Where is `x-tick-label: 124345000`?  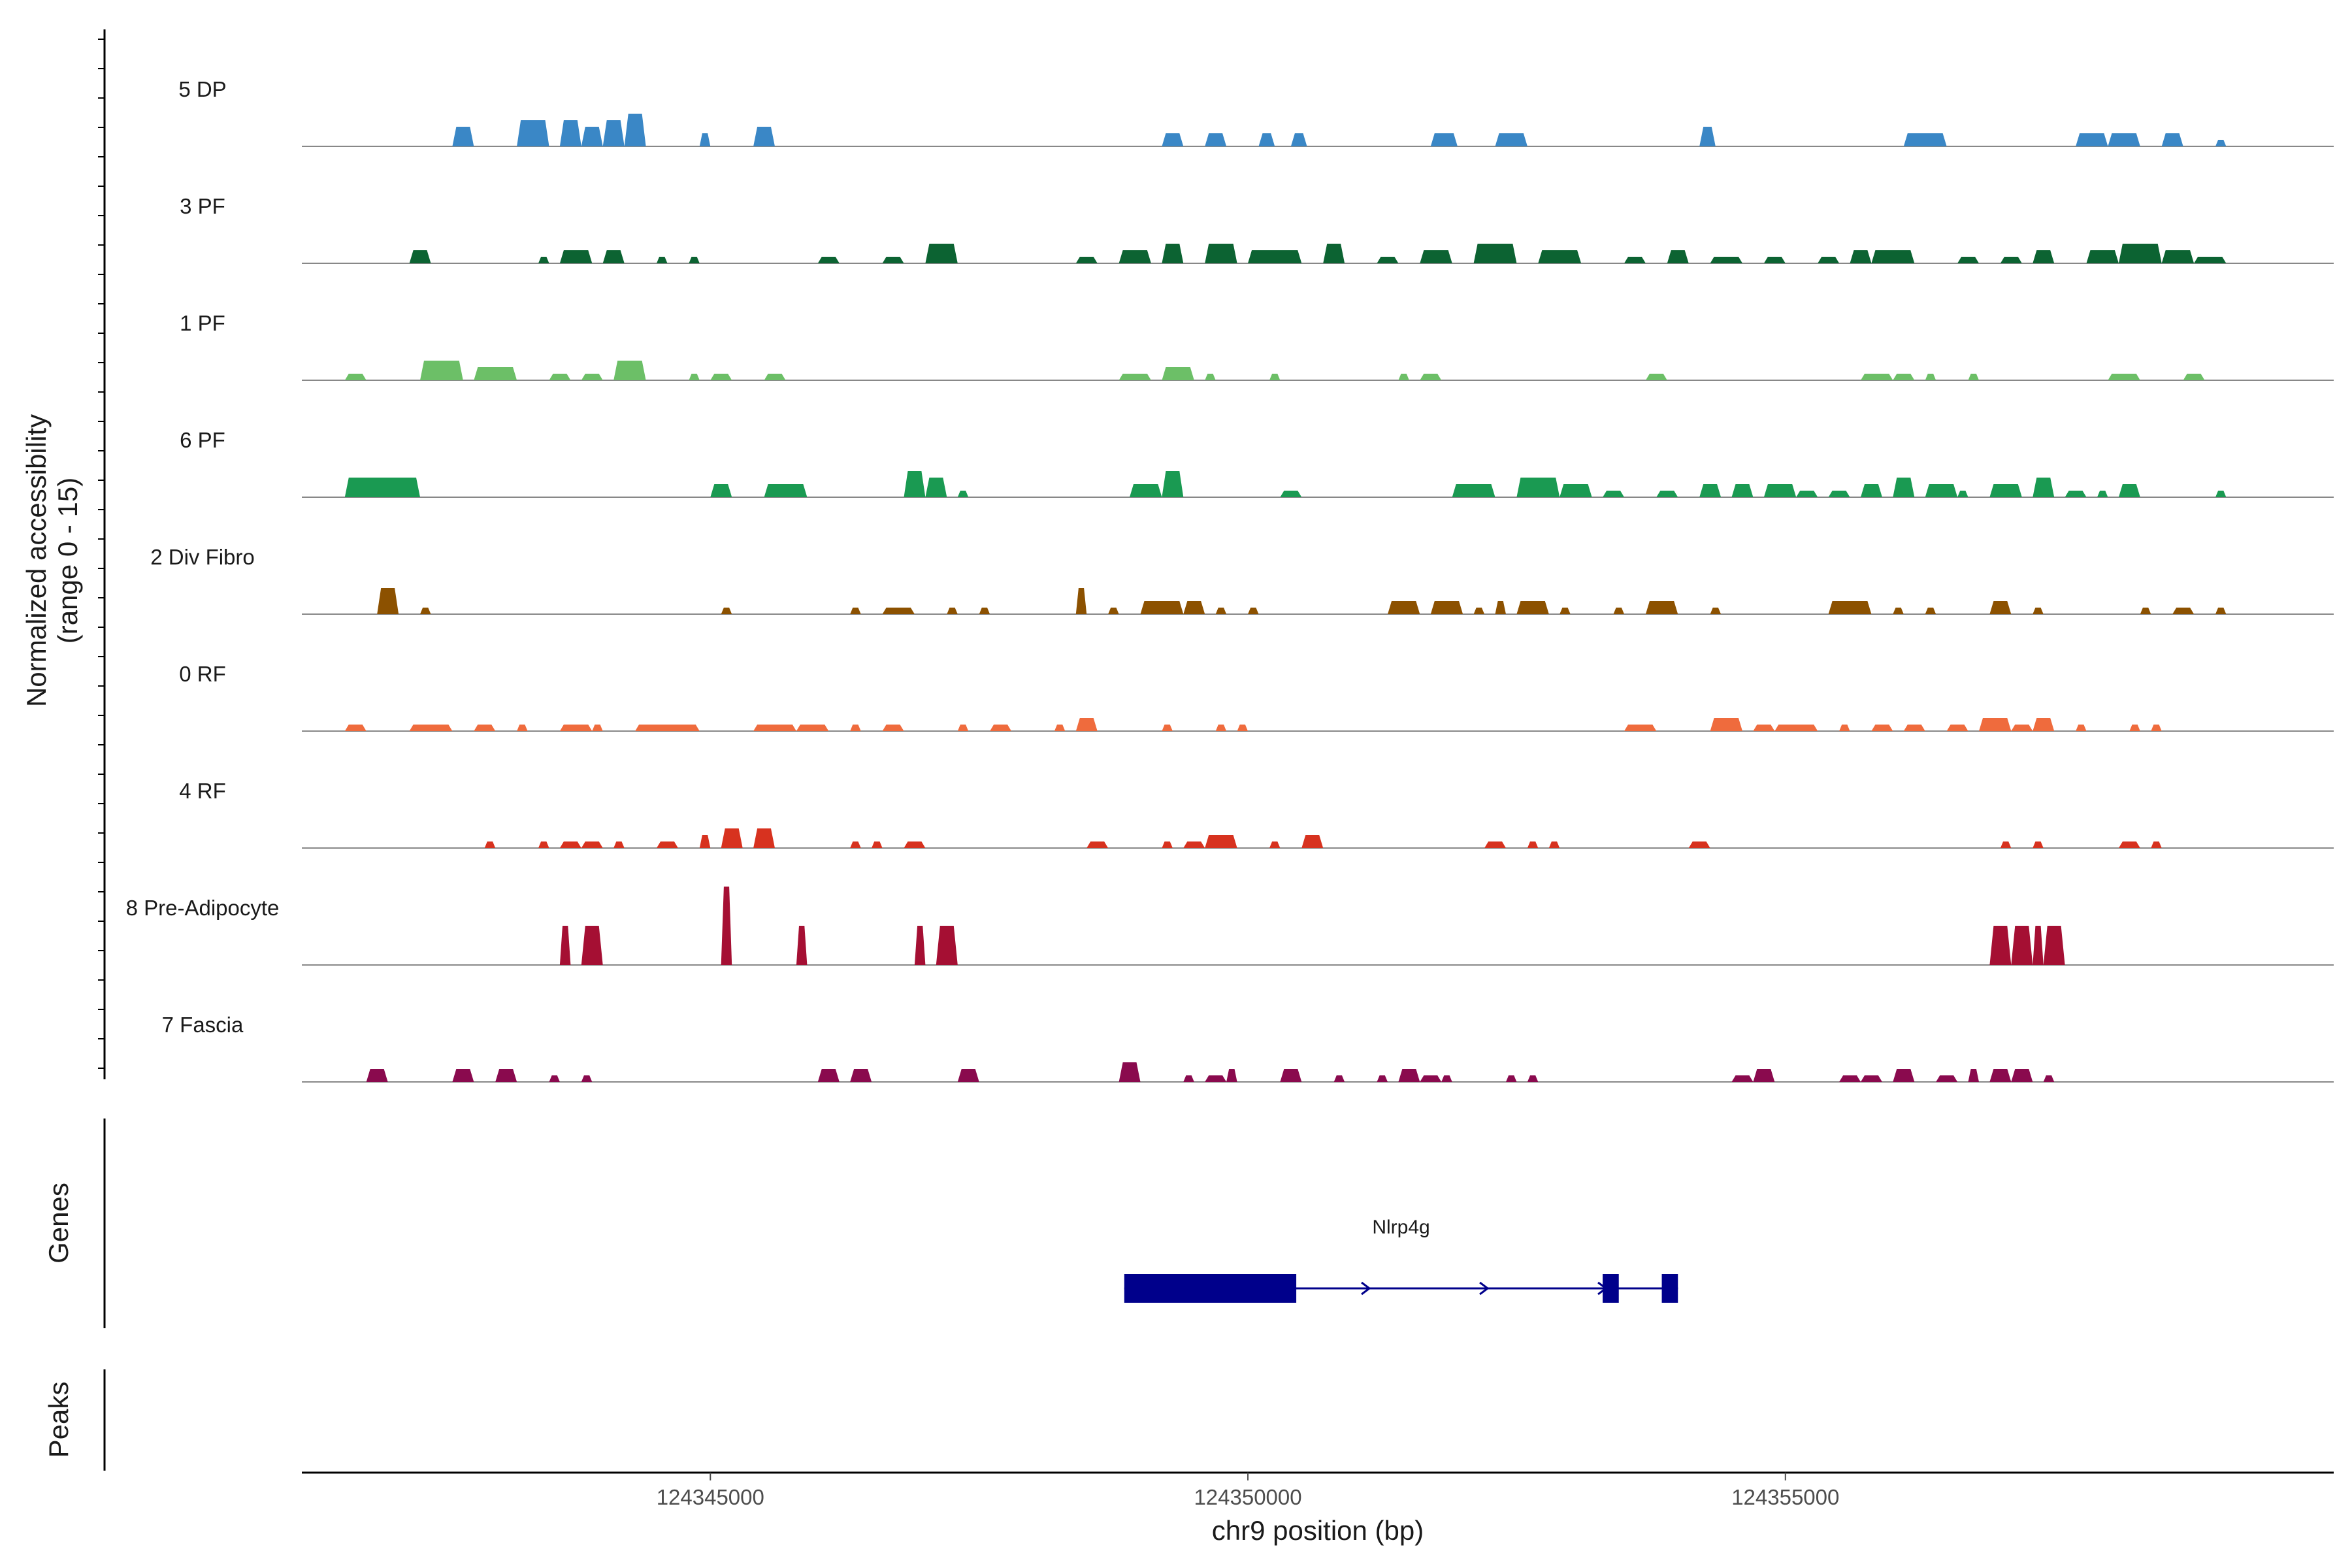 x-tick-label: 124345000 is located at coordinates (710, 1497).